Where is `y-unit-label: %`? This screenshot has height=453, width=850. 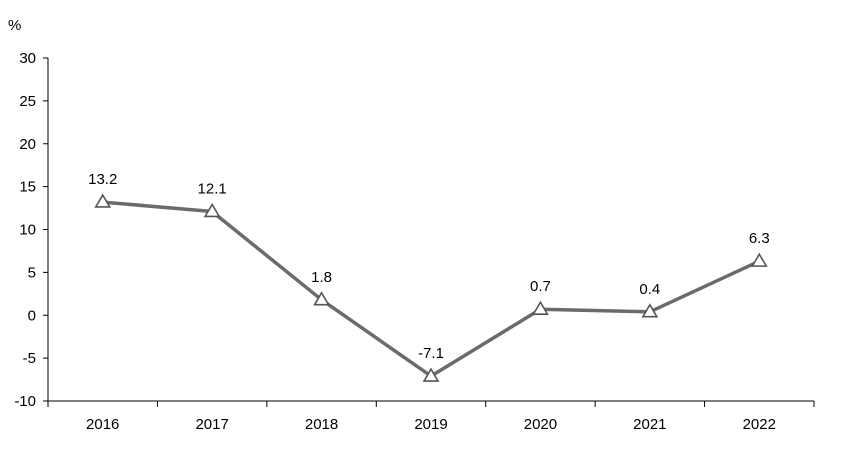 y-unit-label: % is located at coordinates (14, 25).